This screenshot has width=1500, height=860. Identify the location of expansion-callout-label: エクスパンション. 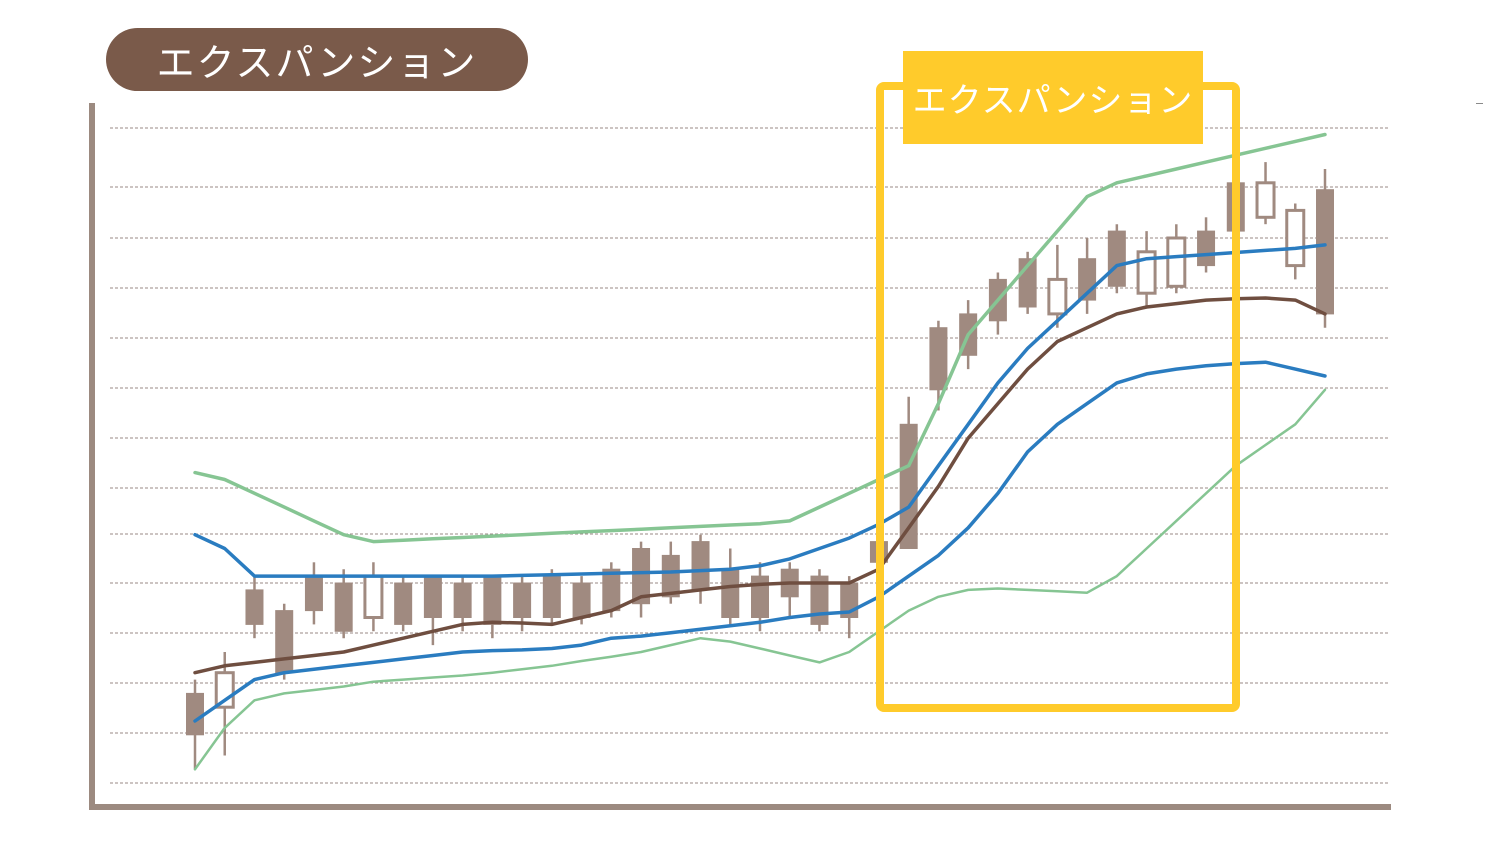
(1053, 101).